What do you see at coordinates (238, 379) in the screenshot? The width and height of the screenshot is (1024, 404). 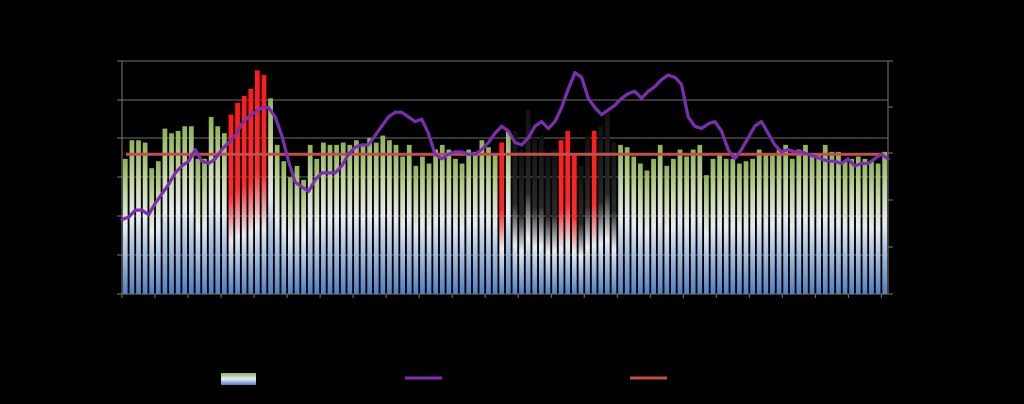 I see `legend-bar-swatch` at bounding box center [238, 379].